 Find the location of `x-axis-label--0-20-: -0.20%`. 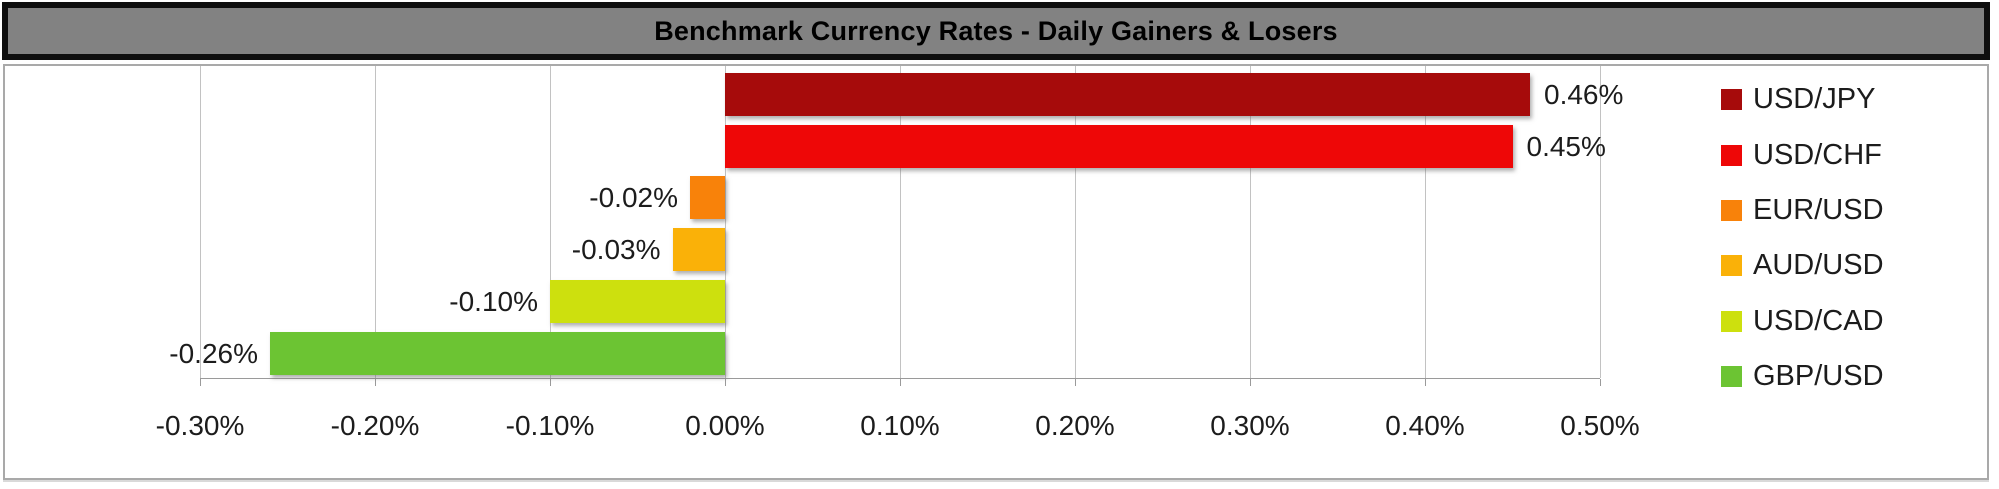

x-axis-label--0-20-: -0.20% is located at coordinates (375, 425).